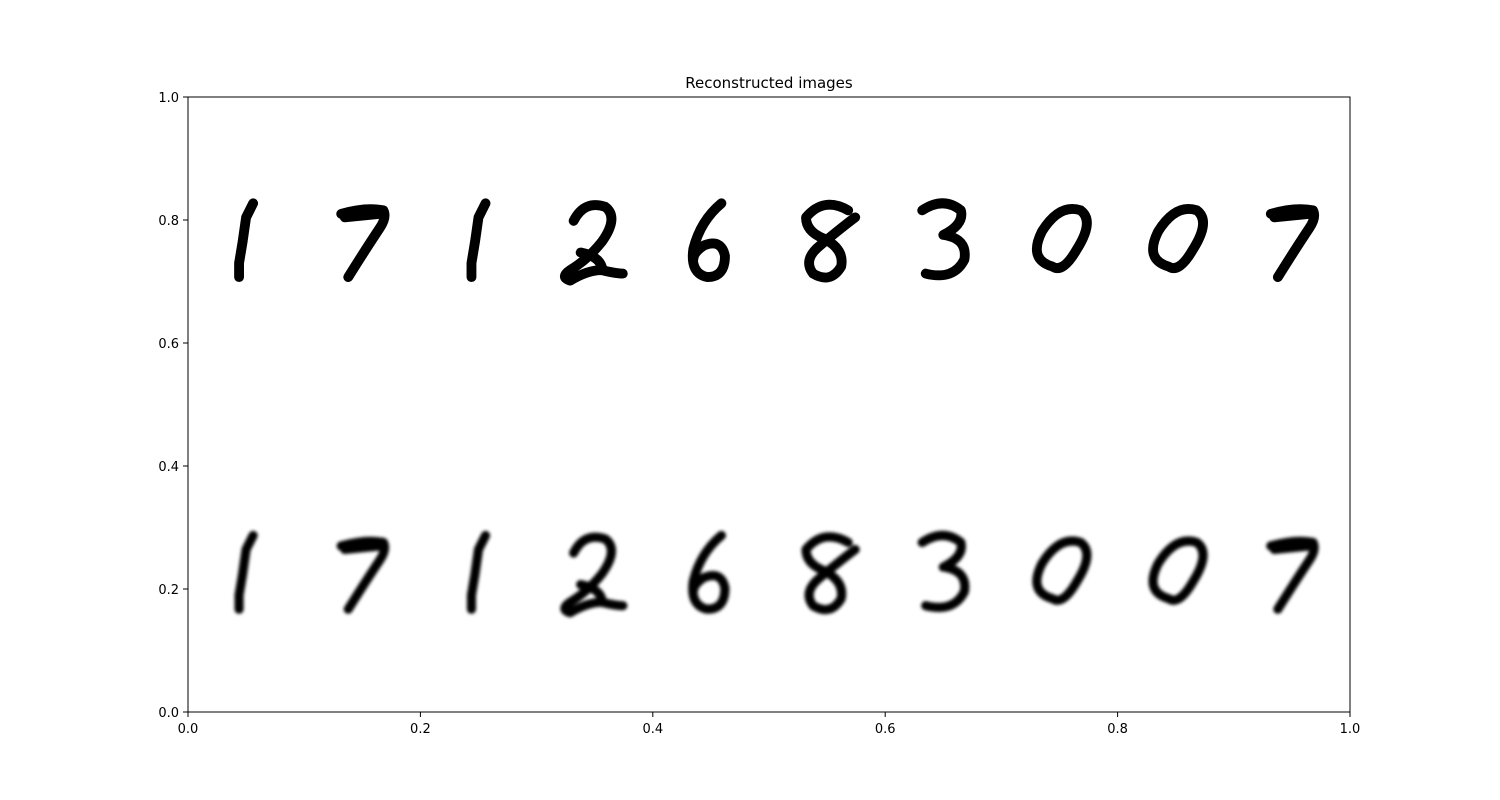 Image resolution: width=1500 pixels, height=800 pixels. I want to click on y-axis: 0.0 0.2 0.4 0.6 0.8 1.0, so click(173, 406).